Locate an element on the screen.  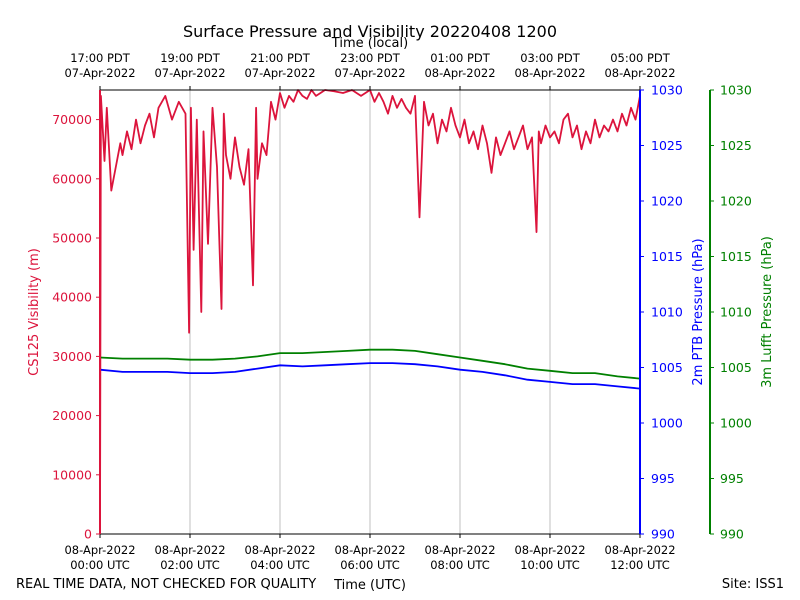
visibility-tick-label: 20000 is located at coordinates (72, 415).